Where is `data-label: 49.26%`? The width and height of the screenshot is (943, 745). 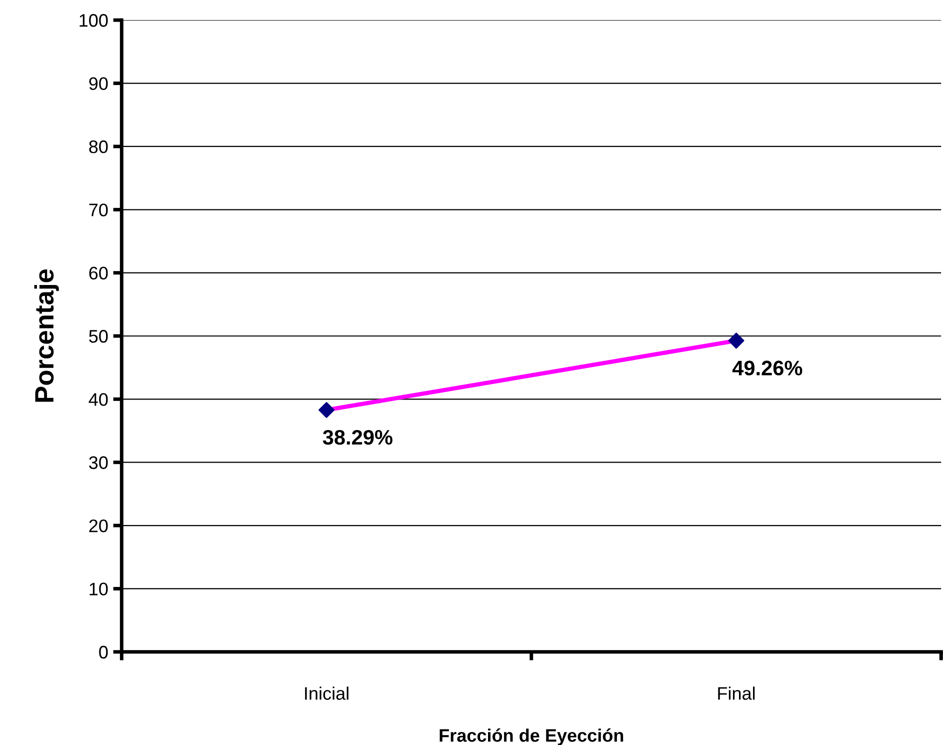
data-label: 49.26% is located at coordinates (767, 368).